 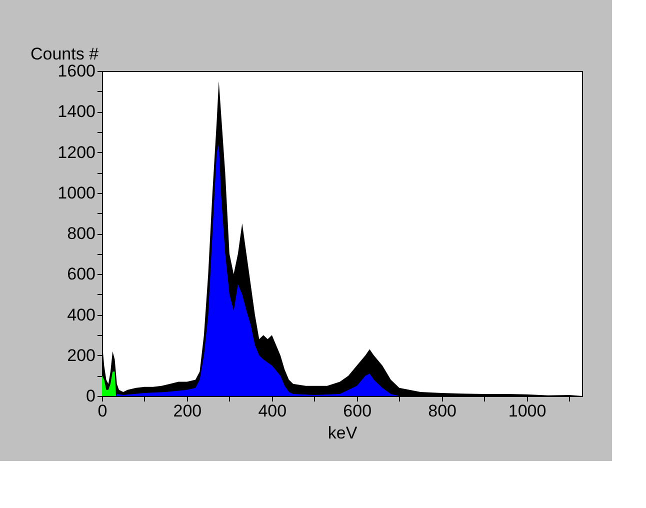 What do you see at coordinates (357, 411) in the screenshot?
I see `x-tick-label: 600` at bounding box center [357, 411].